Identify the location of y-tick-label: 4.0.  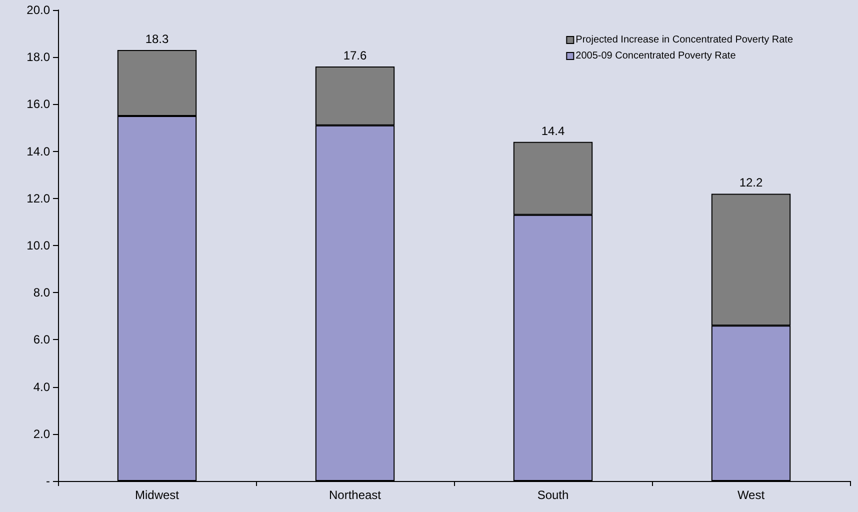
(41, 387).